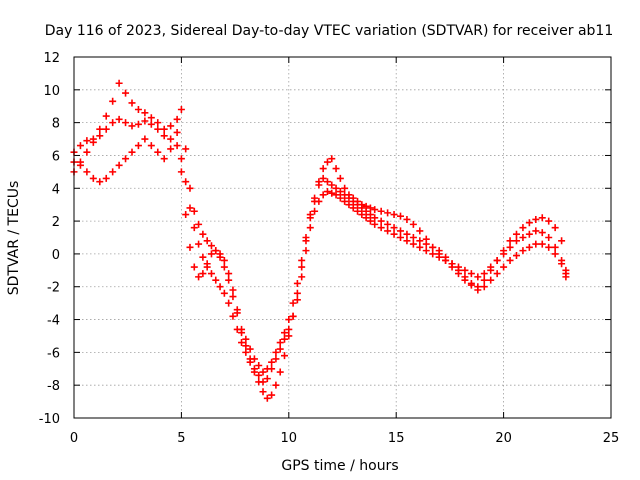 Image resolution: width=640 pixels, height=480 pixels. Describe the element at coordinates (503, 438) in the screenshot. I see `x-tick-label: 20` at that location.